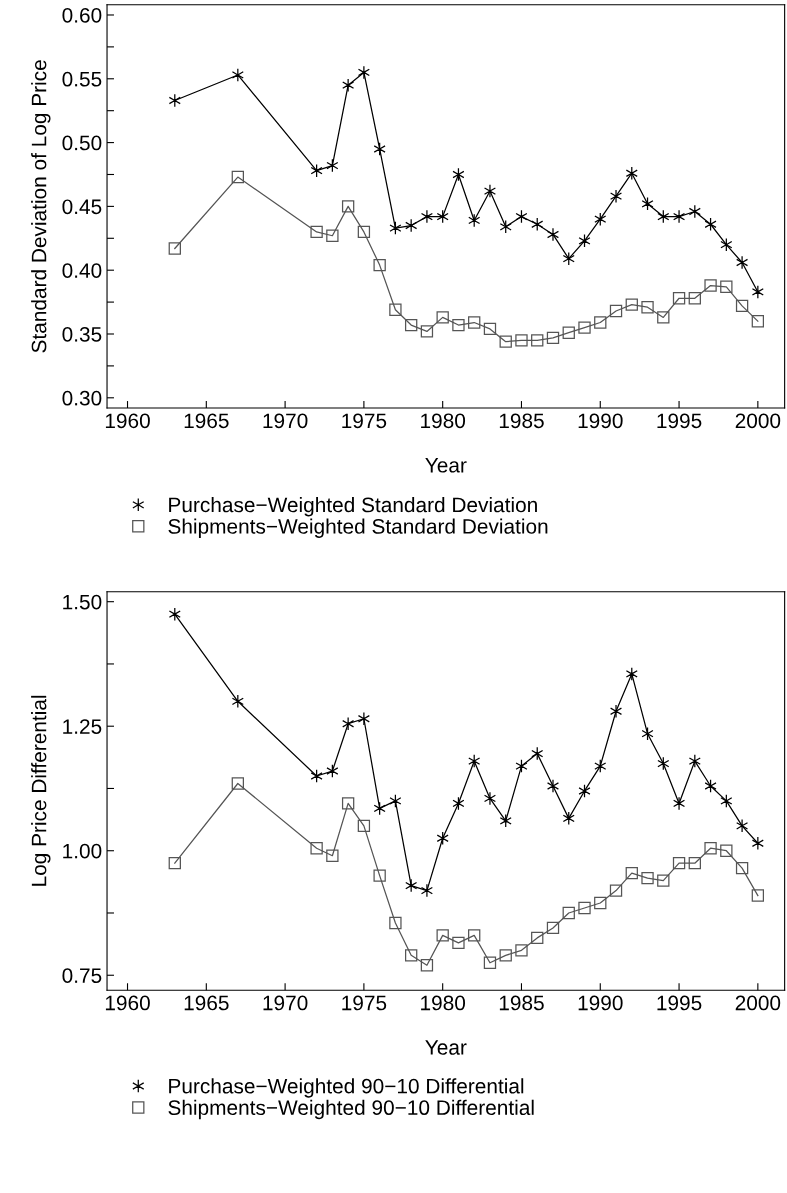 This screenshot has height=1193, width=787. I want to click on y-tick-label: 0.30, so click(82, 398).